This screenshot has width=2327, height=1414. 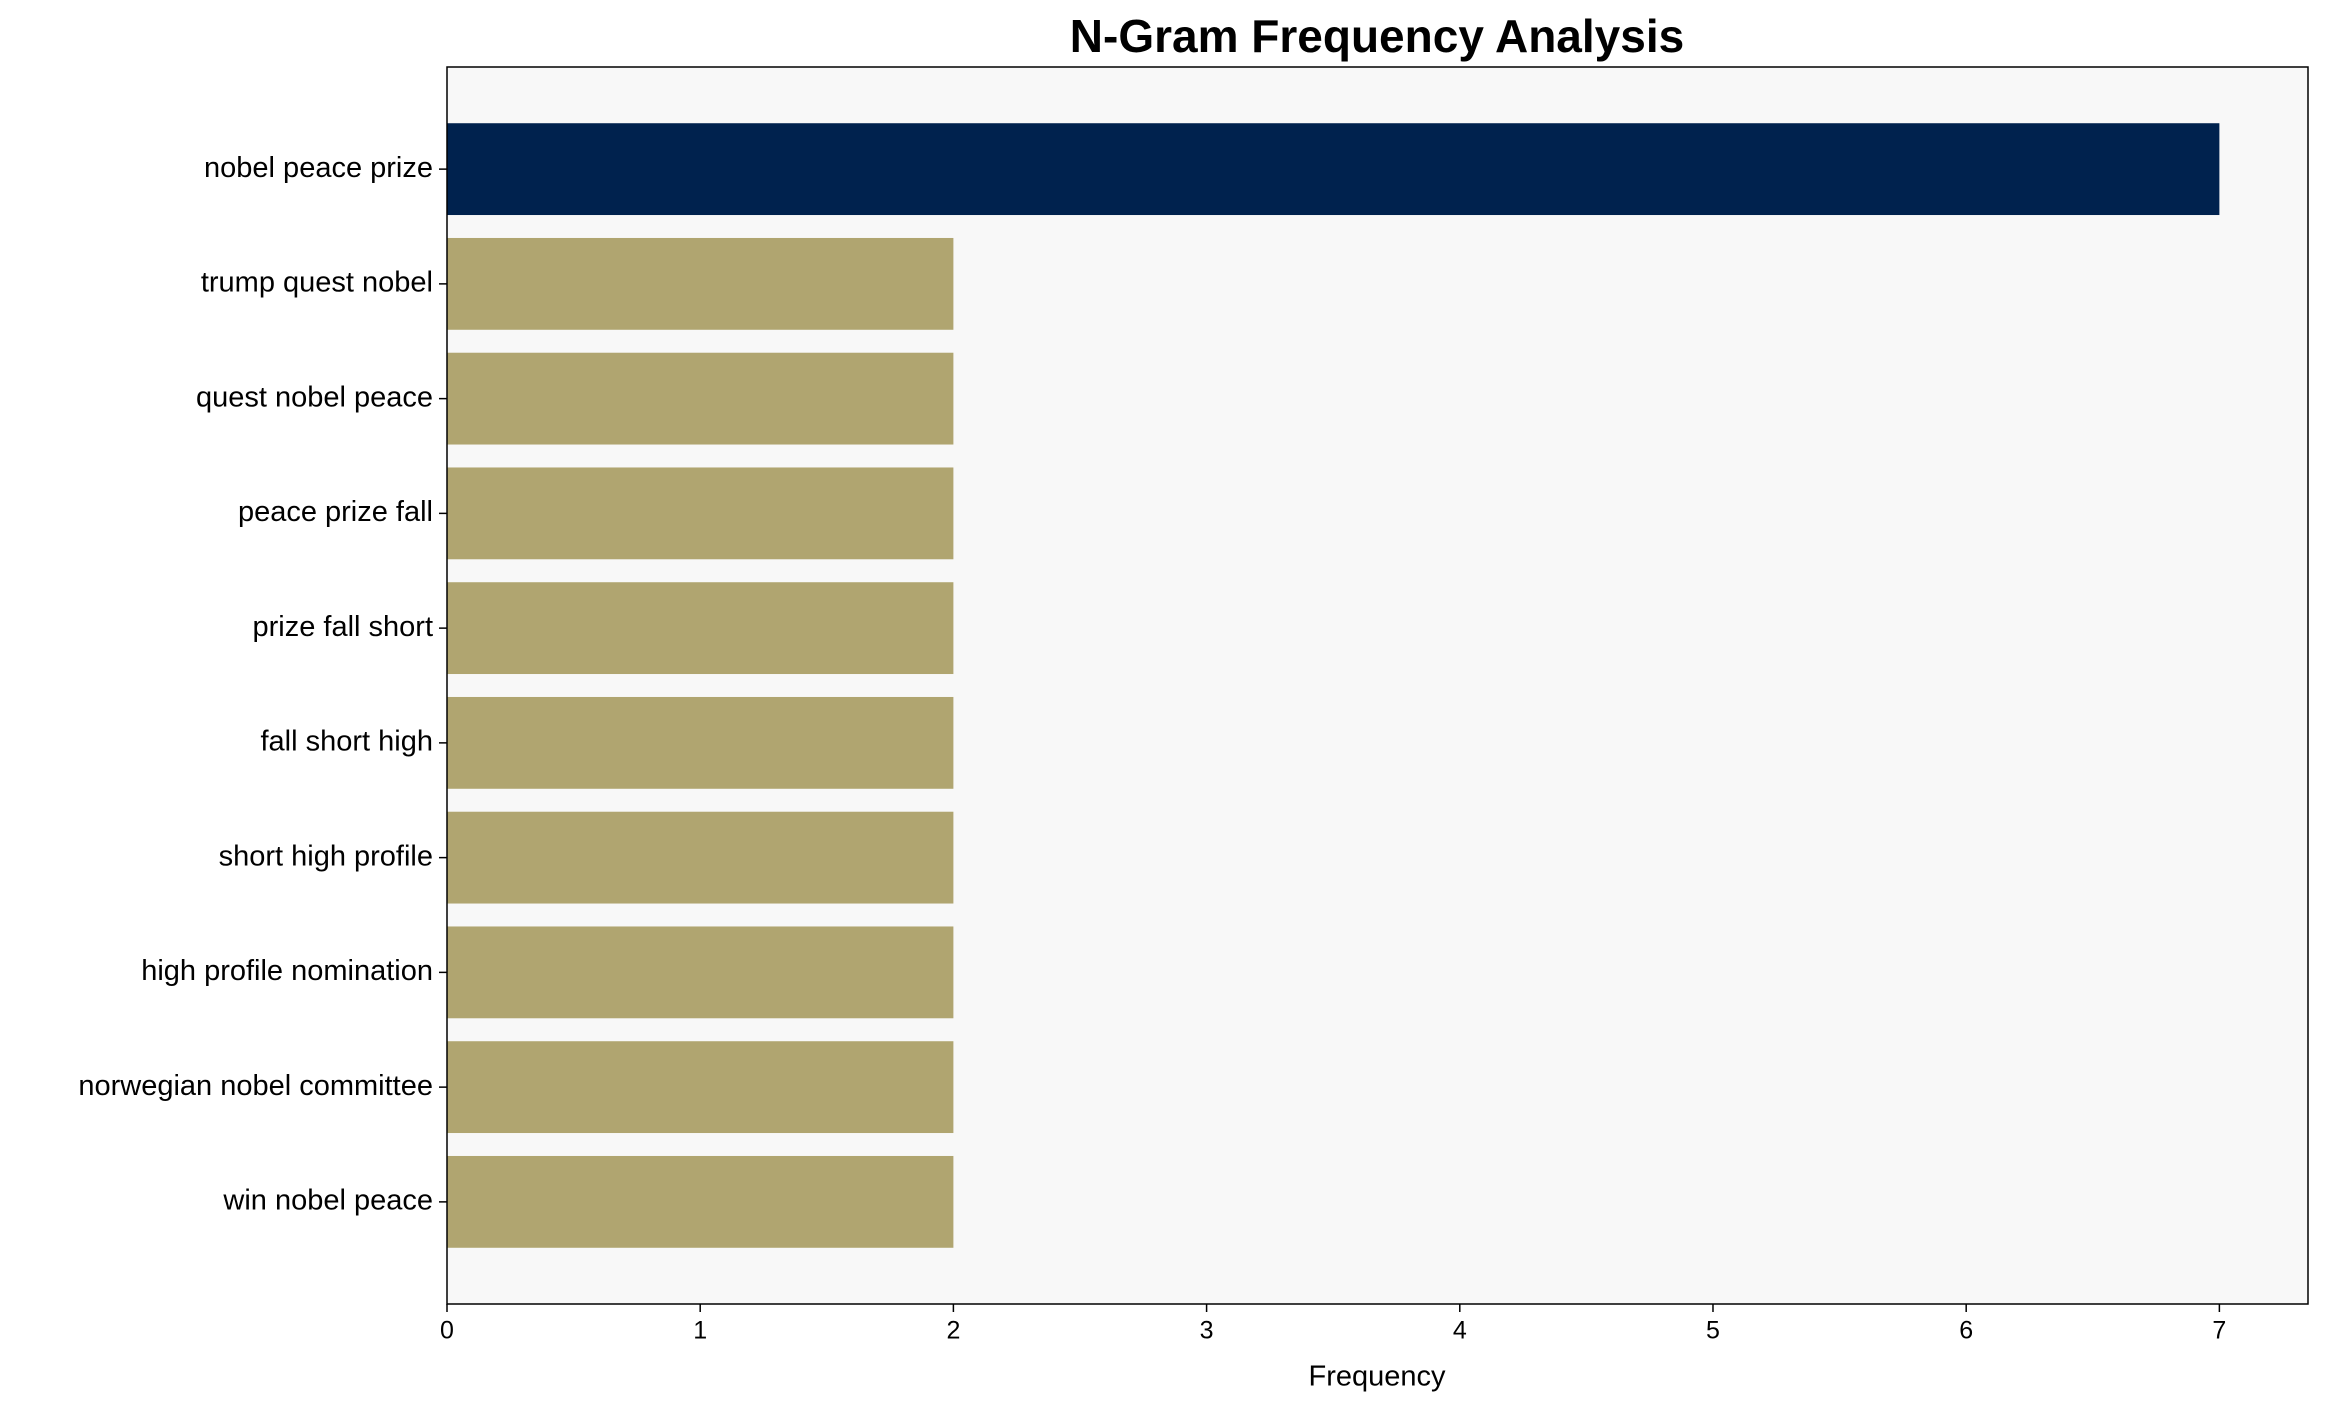 I want to click on y-tick-label: win nobel peace, so click(x=327, y=1201).